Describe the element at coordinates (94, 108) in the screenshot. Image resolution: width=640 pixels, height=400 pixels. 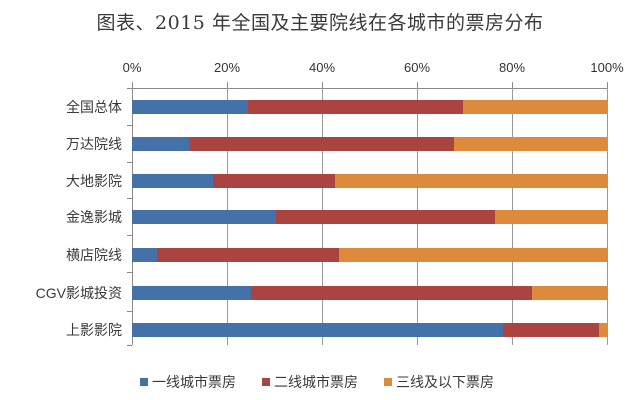
I see `category-label: 全国总体` at that location.